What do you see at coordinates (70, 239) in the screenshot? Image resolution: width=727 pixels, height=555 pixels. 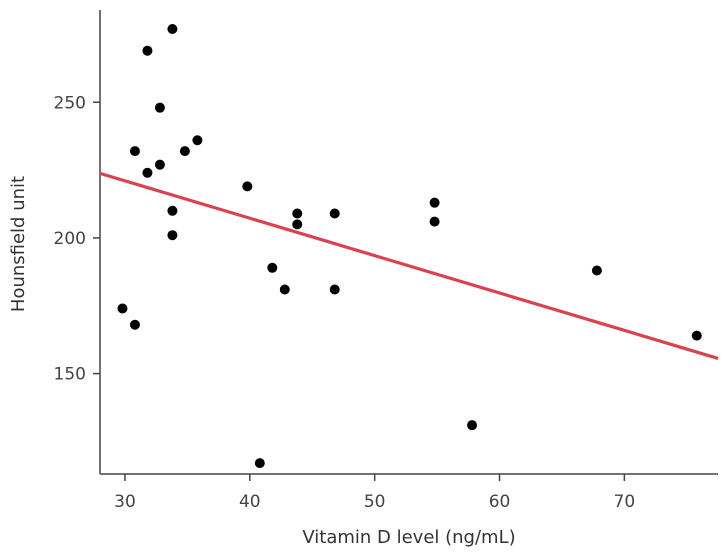 I see `y-tick-label: 200` at bounding box center [70, 239].